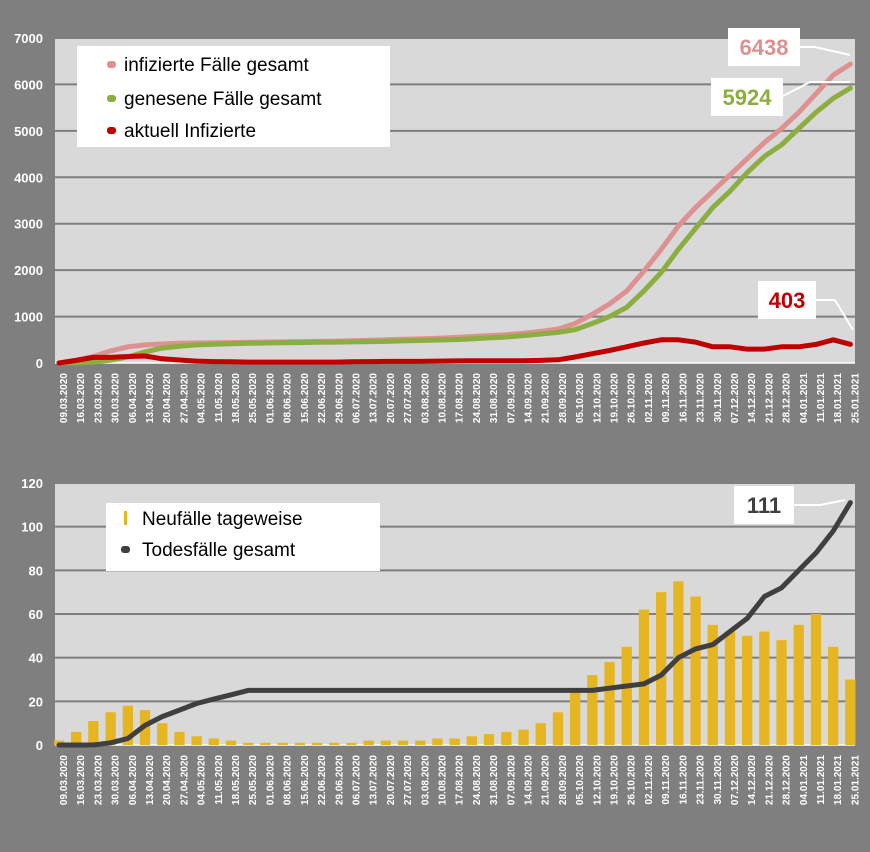  I want to click on legend-marker-daily, so click(125, 518).